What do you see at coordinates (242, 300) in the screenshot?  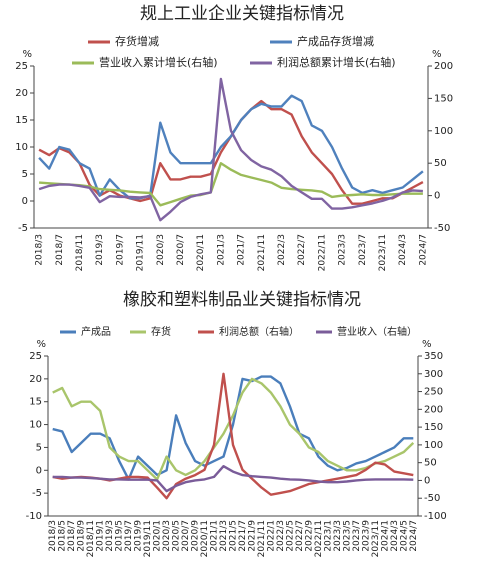 I see `chart-title: 橡胶和塑料制品业关键指标情况` at bounding box center [242, 300].